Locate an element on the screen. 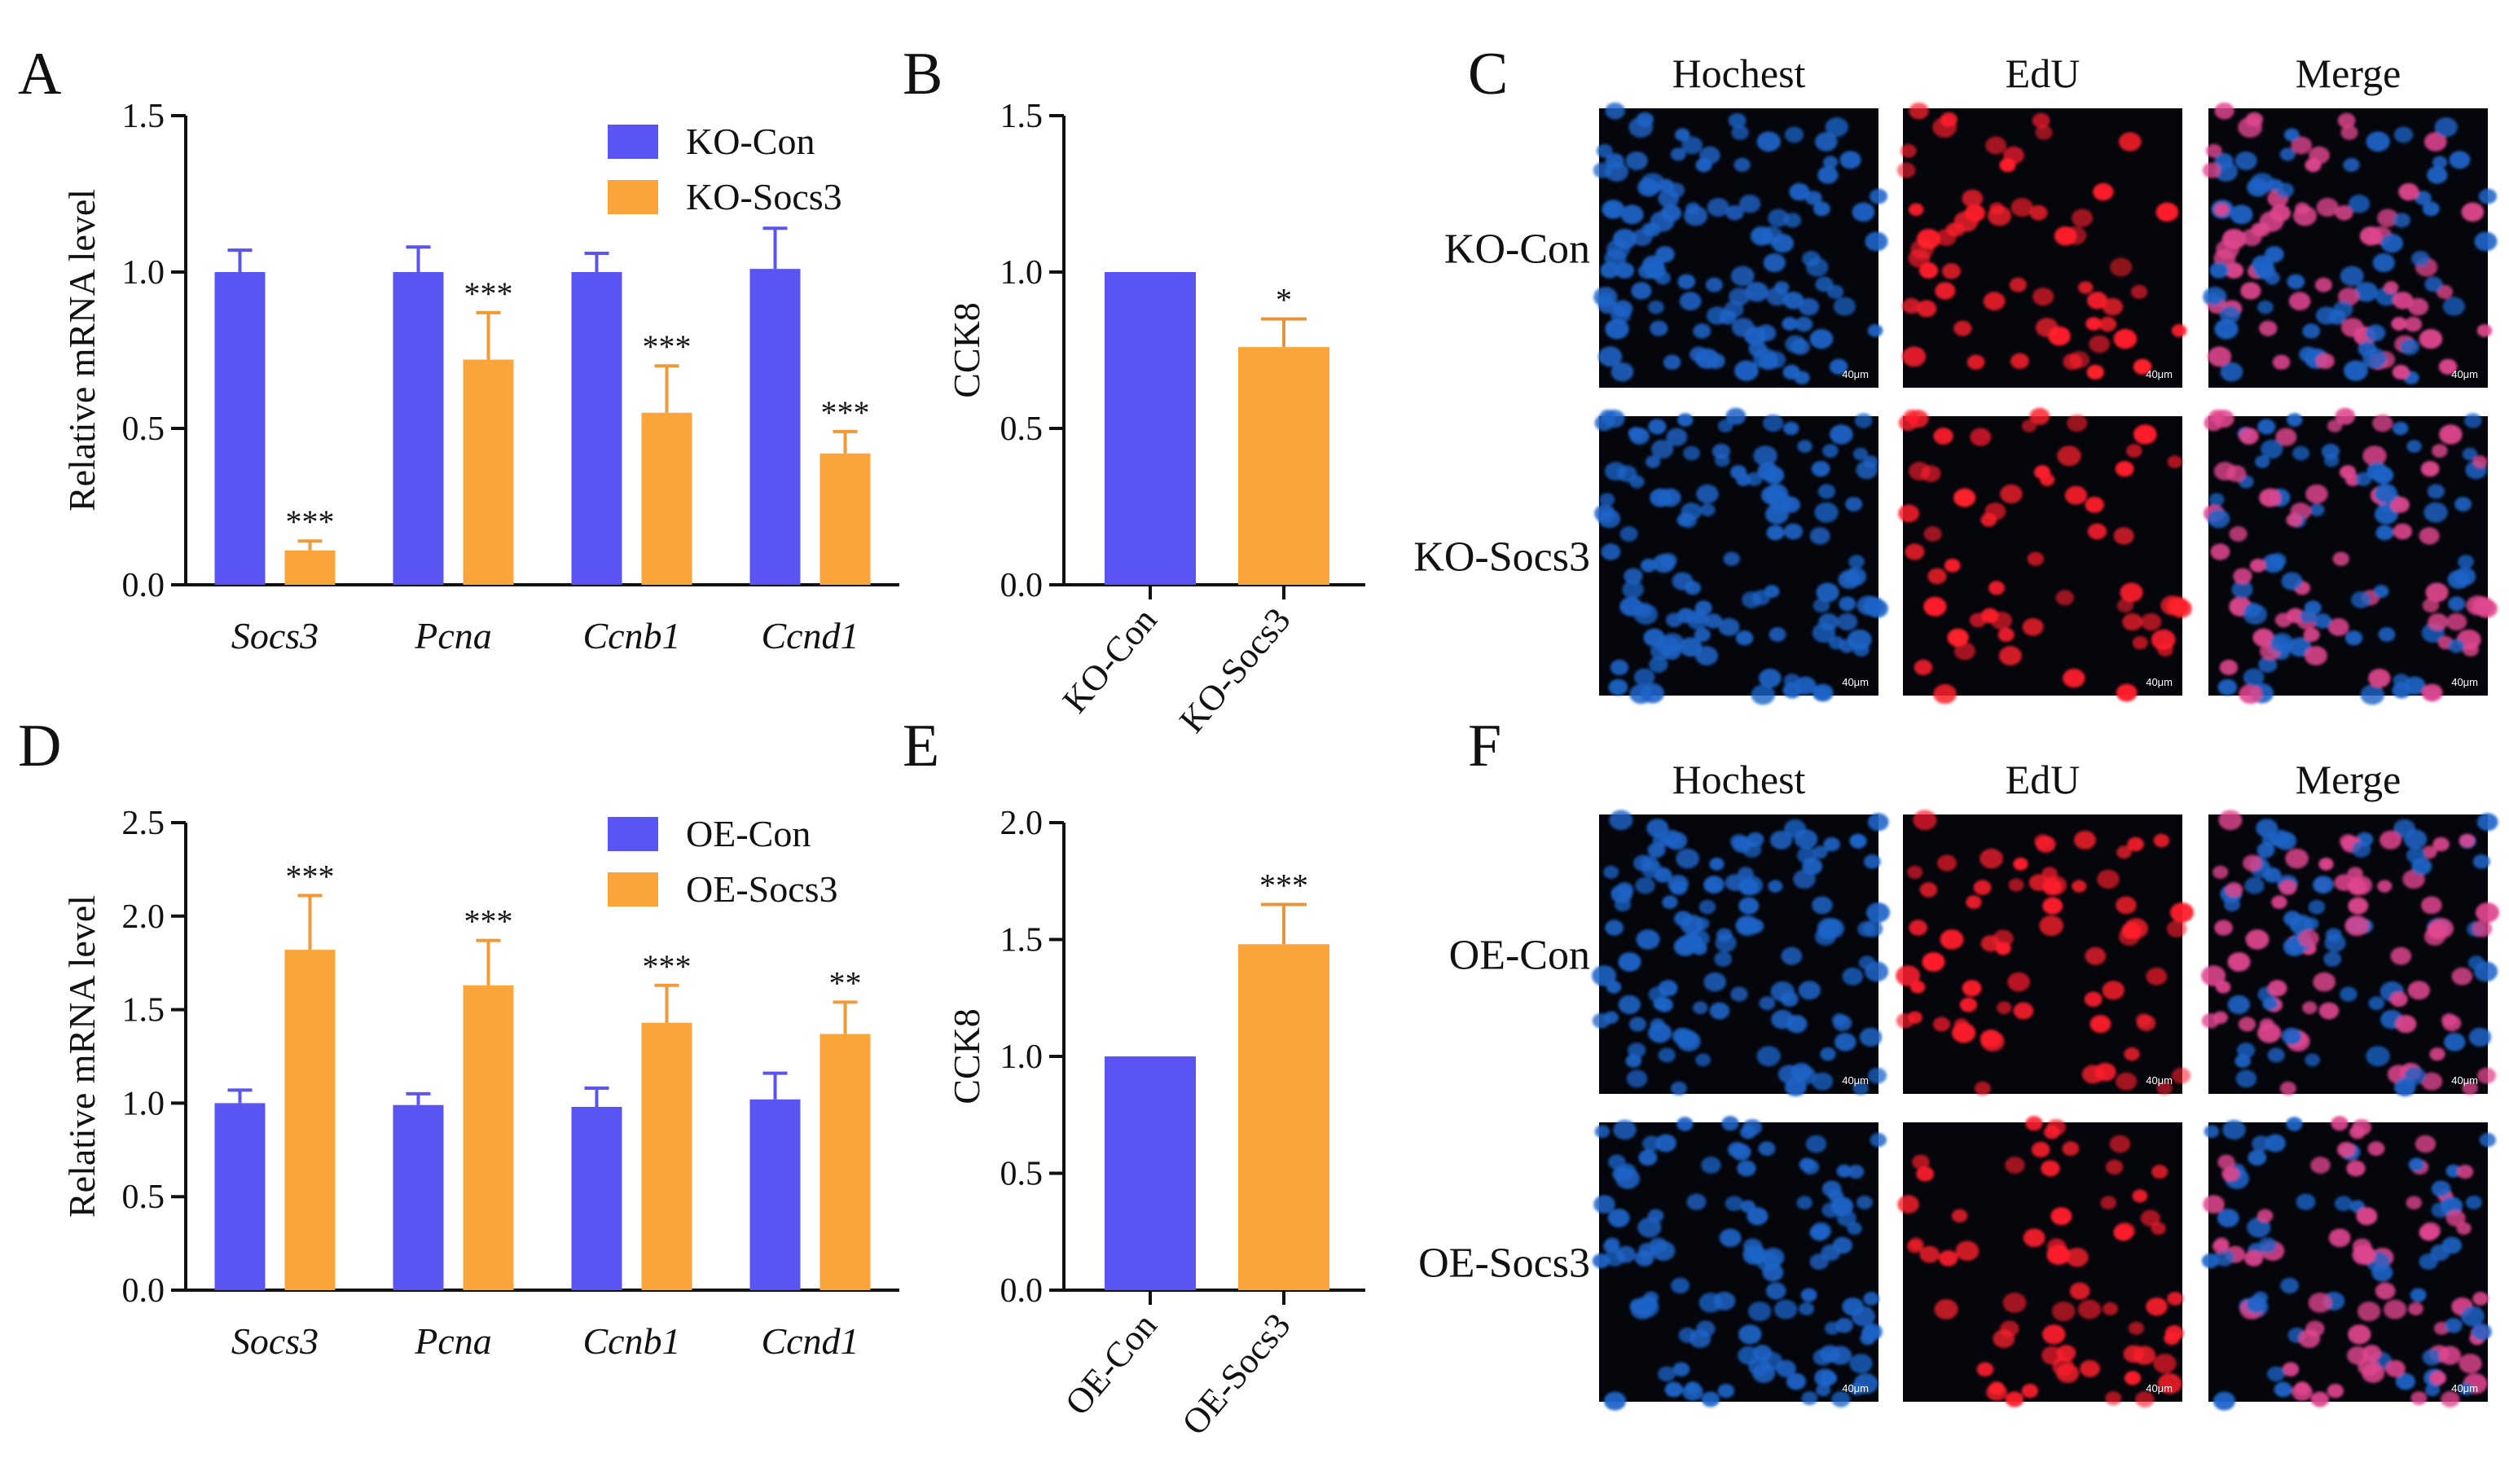  bar-oe-socs3 is located at coordinates (1283, 1117).